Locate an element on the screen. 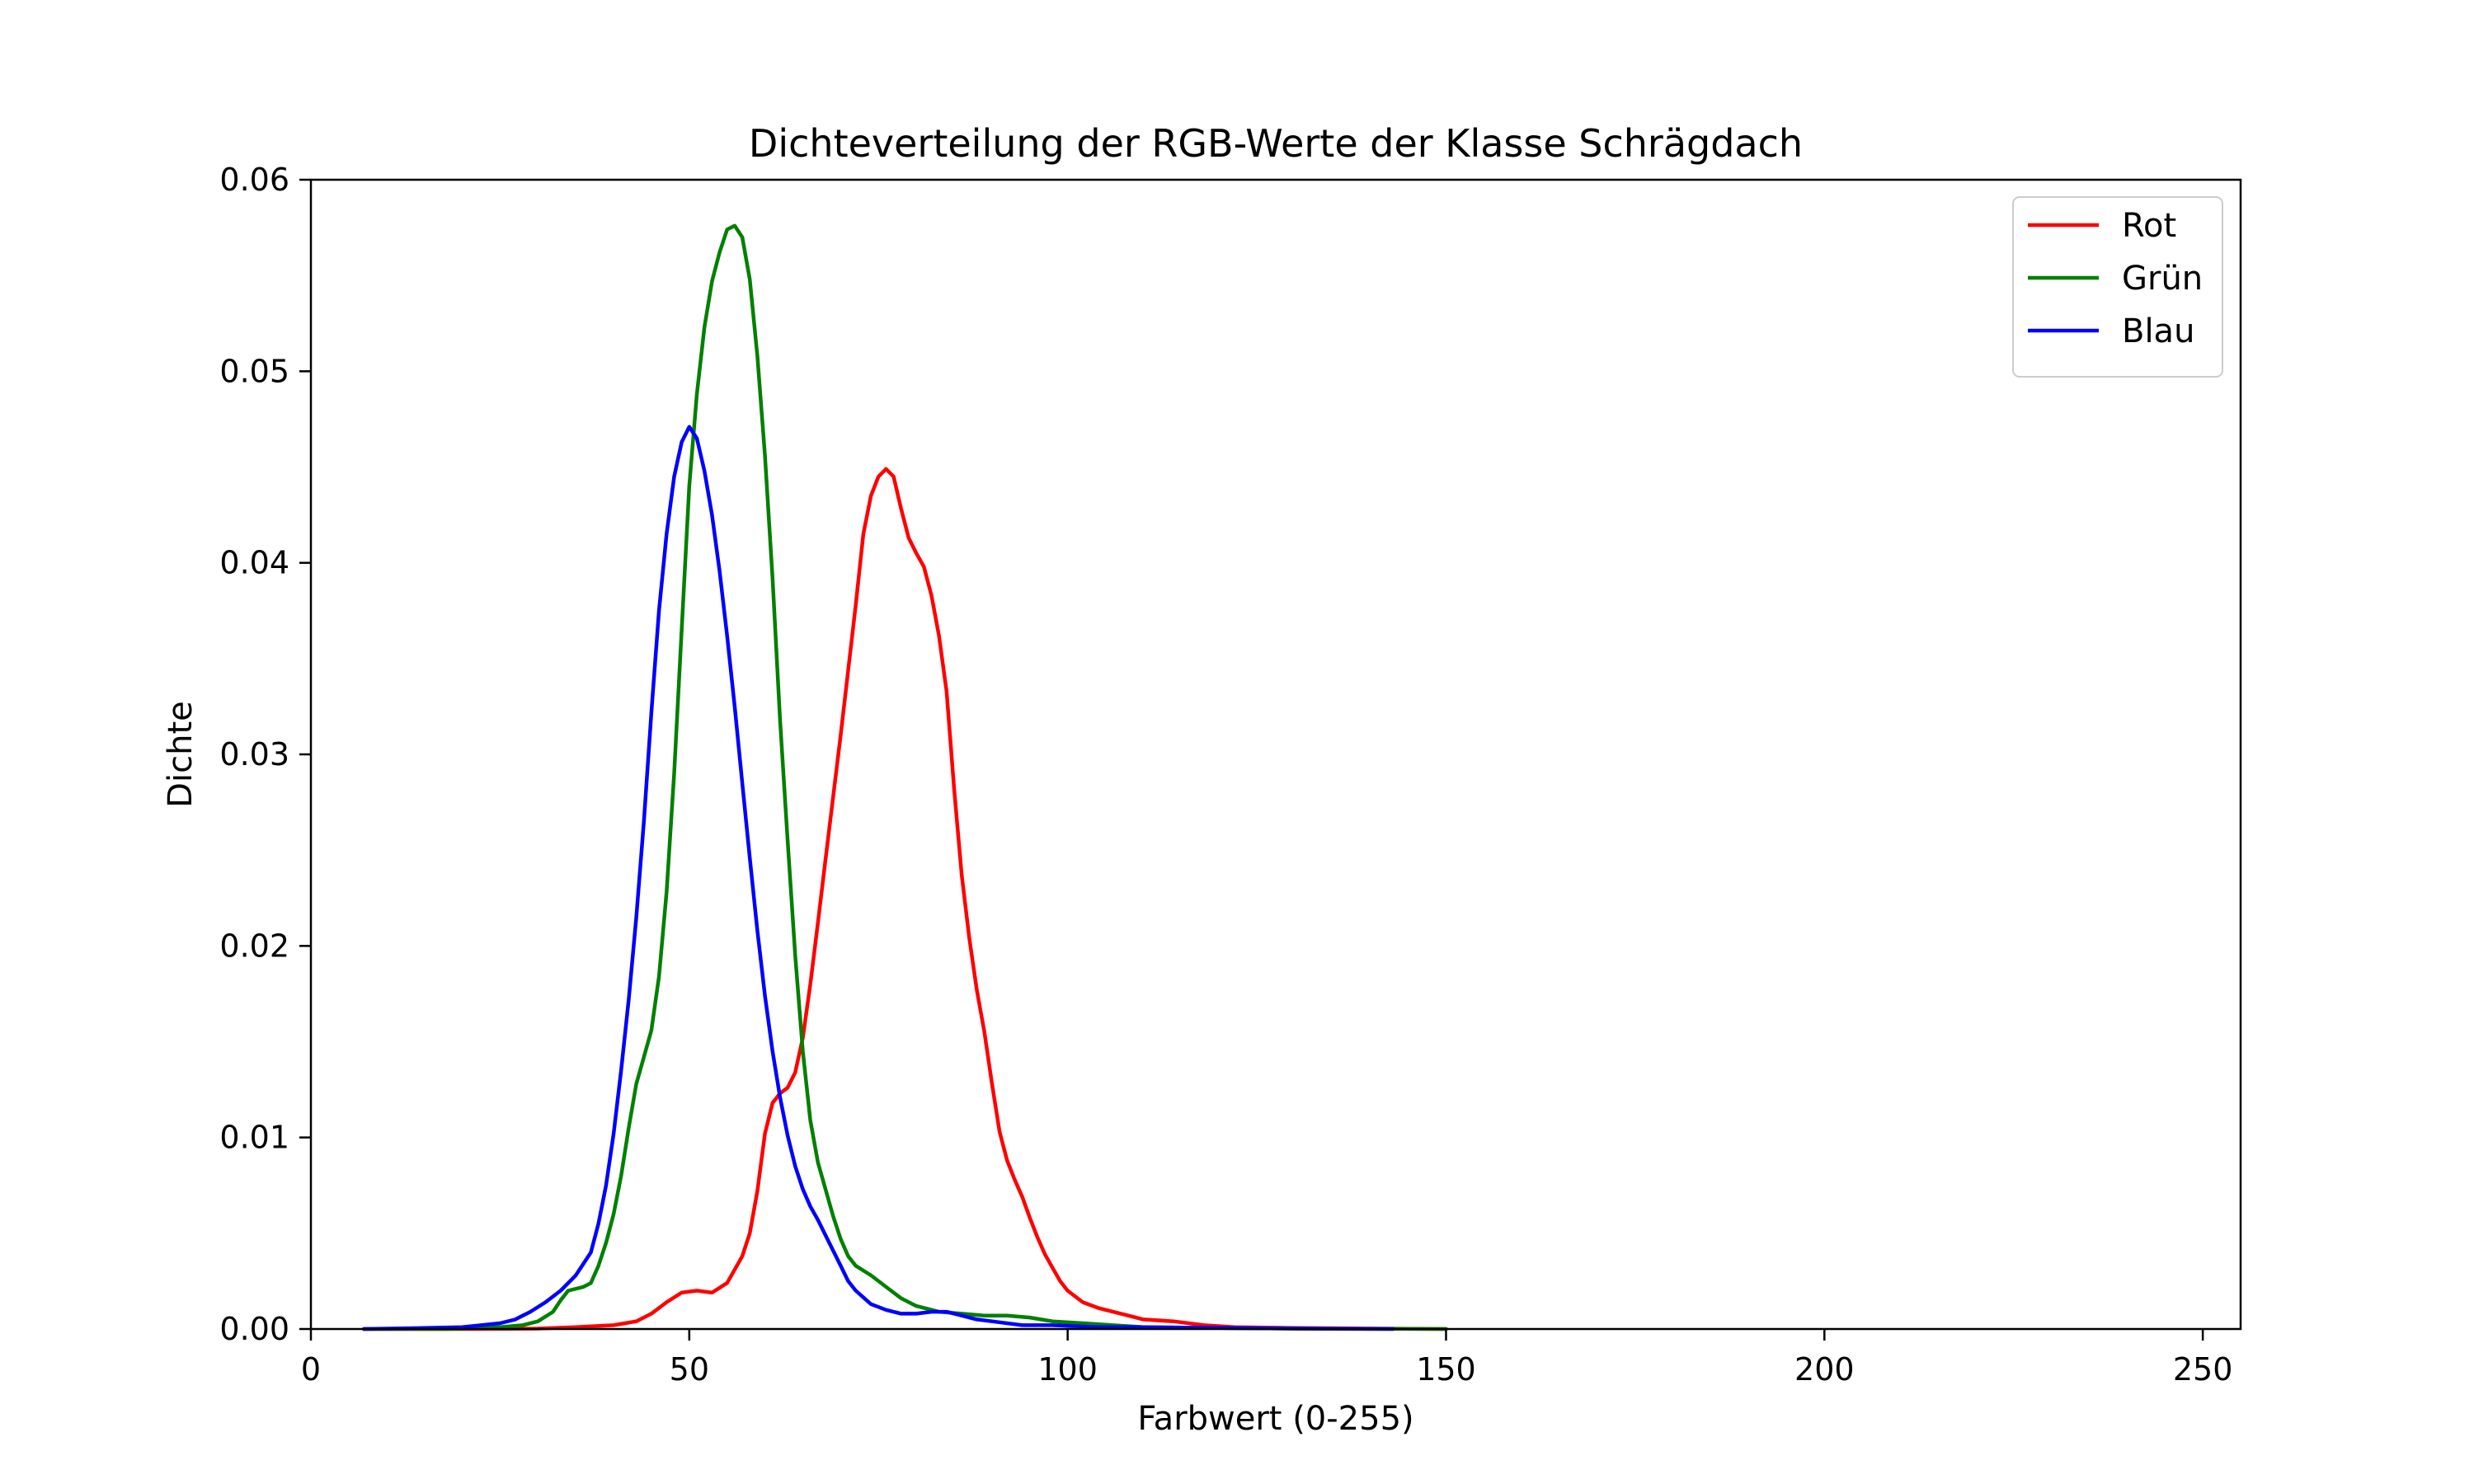 This screenshot has height=1484, width=2474. y-tick-label: 0.06 is located at coordinates (254, 180).